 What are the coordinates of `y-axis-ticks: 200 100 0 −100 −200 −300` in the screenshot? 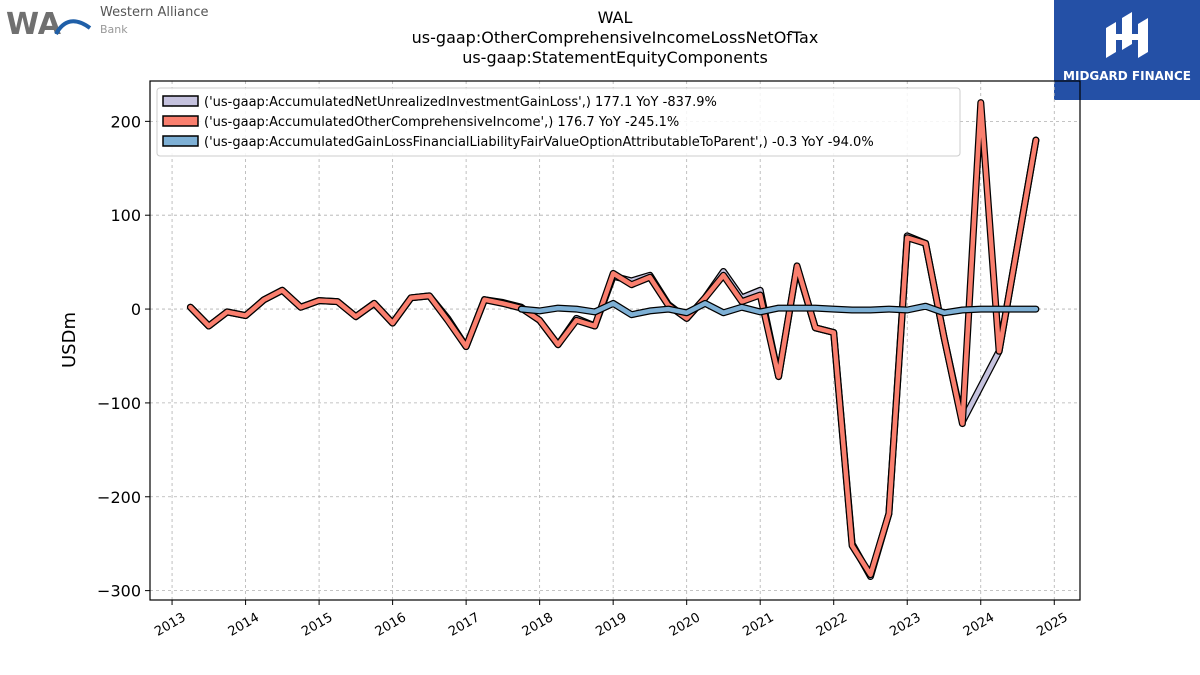 It's located at (123, 356).